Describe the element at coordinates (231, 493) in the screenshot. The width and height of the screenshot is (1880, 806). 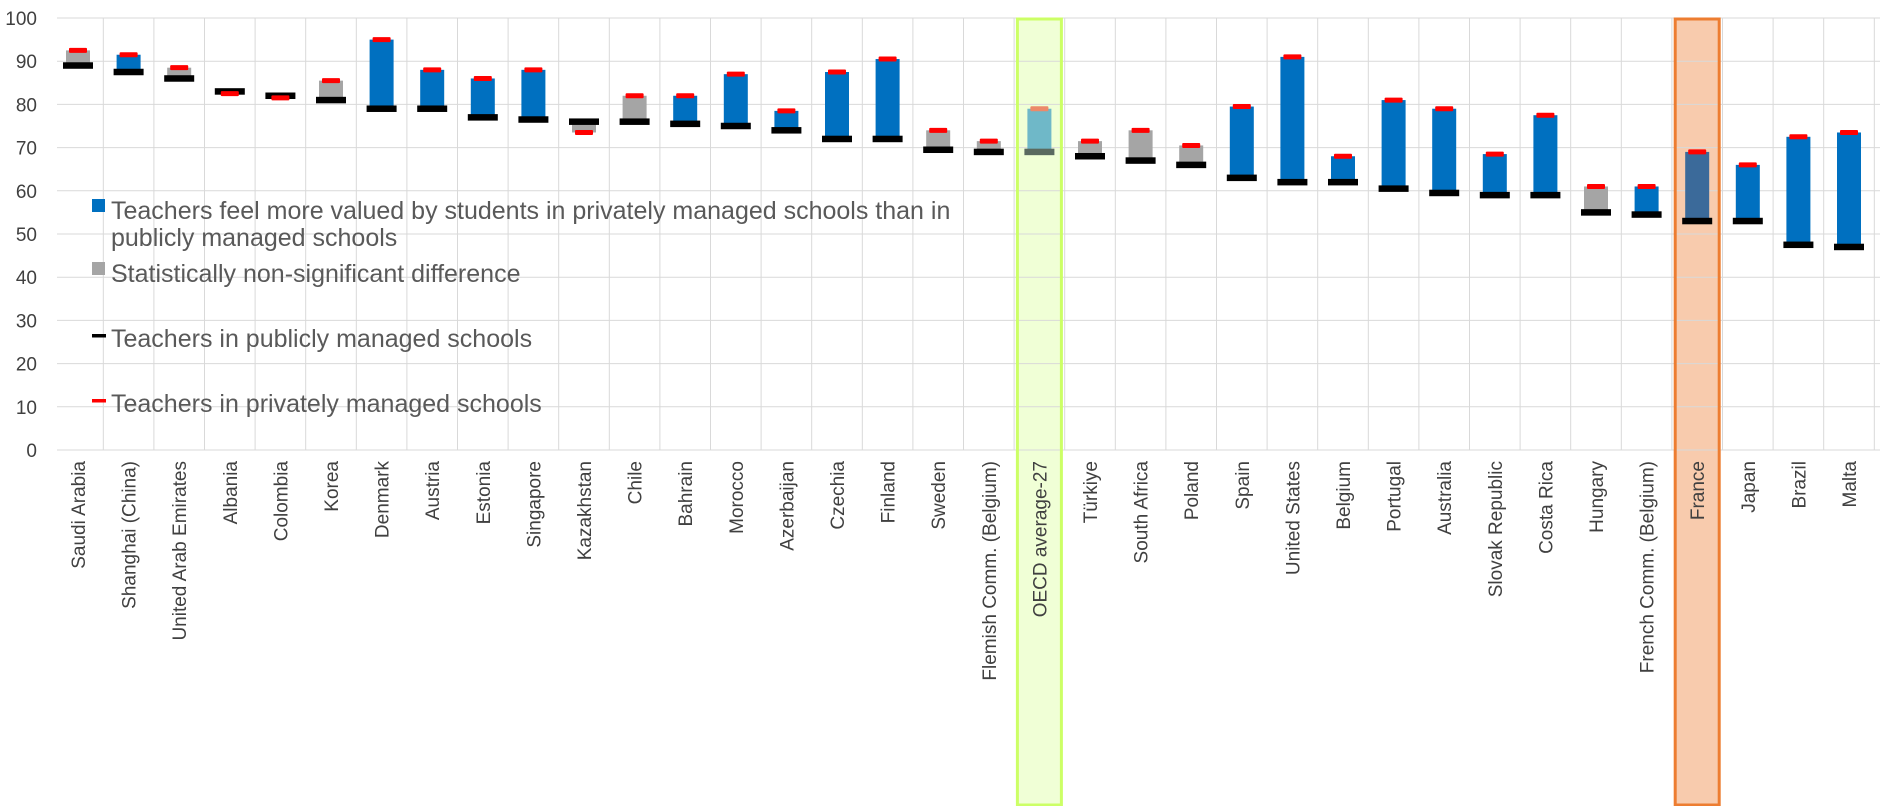
I see `x-tick-label: Albania` at that location.